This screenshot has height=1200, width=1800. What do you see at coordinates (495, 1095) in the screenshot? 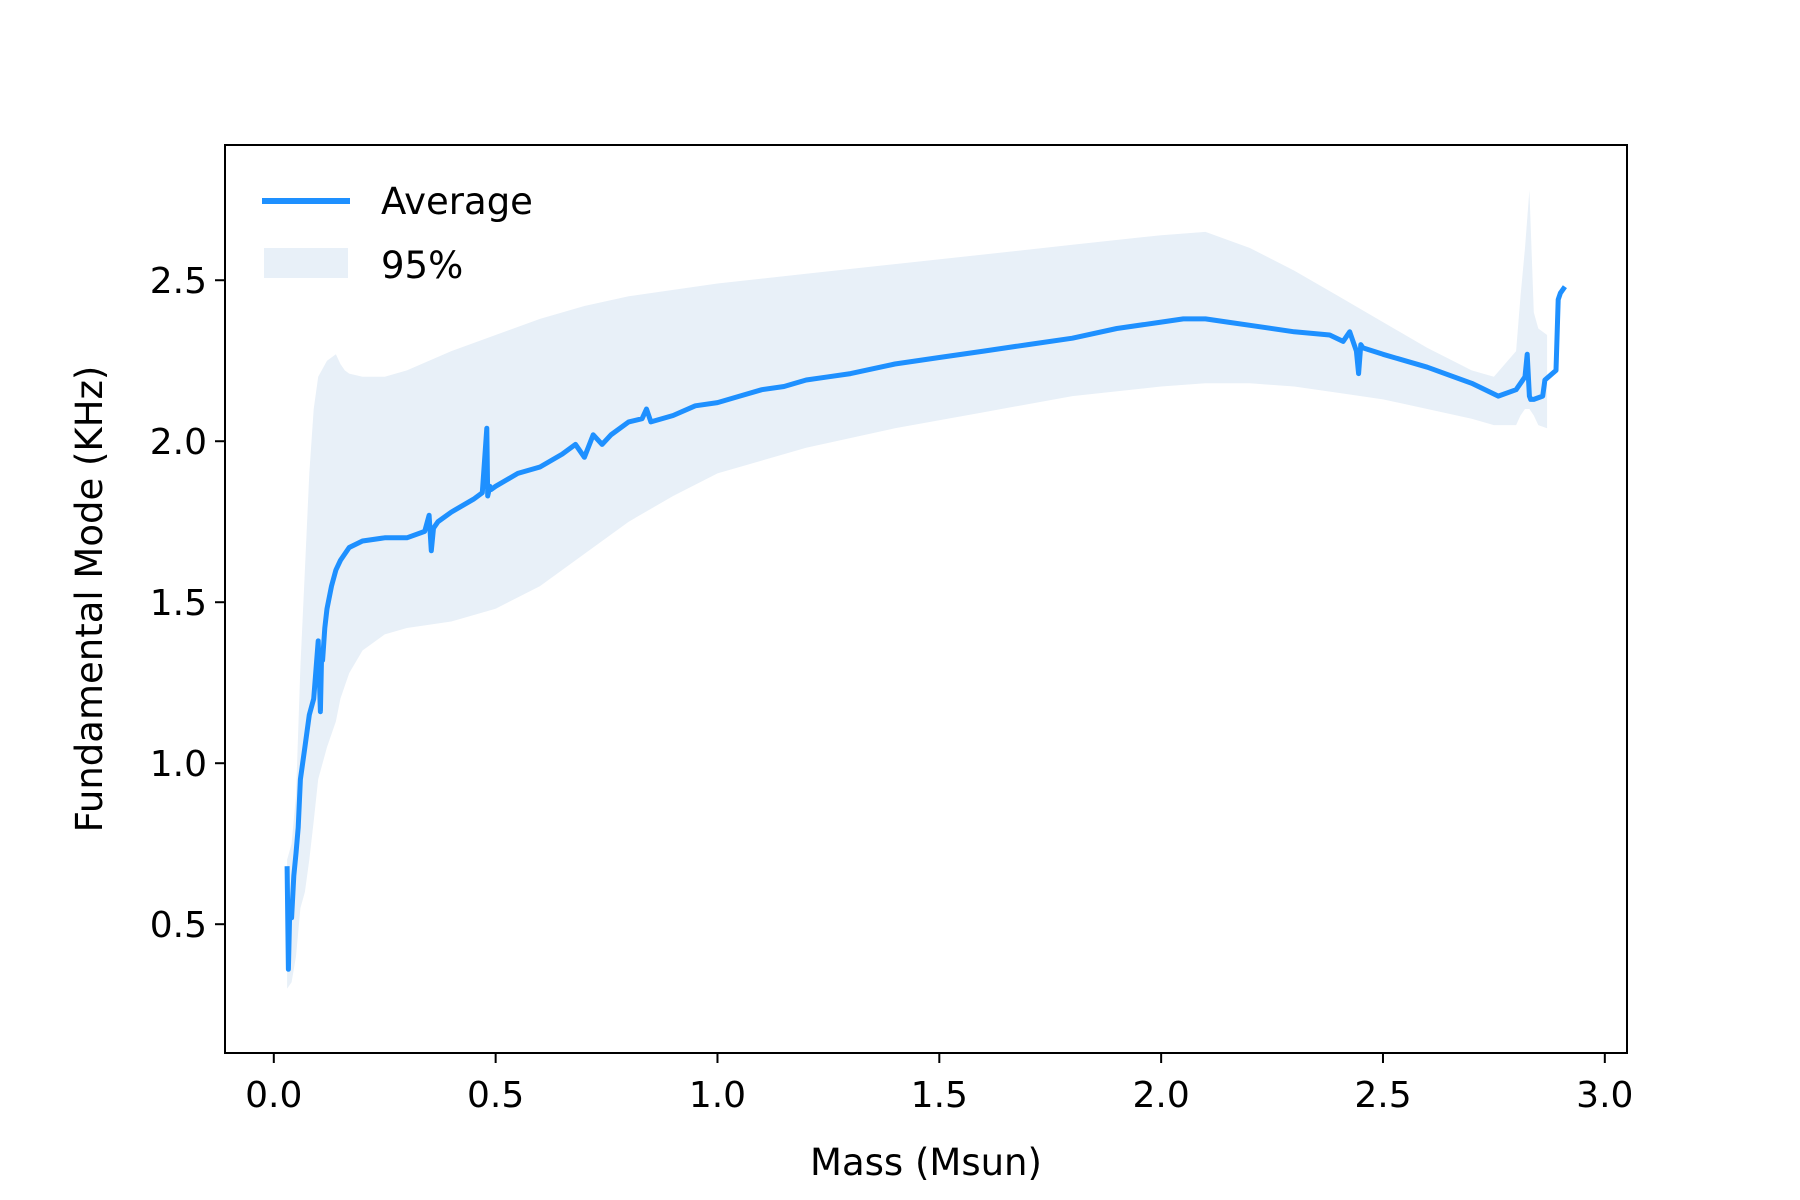
I see `x-tick-label: 0.5` at bounding box center [495, 1095].